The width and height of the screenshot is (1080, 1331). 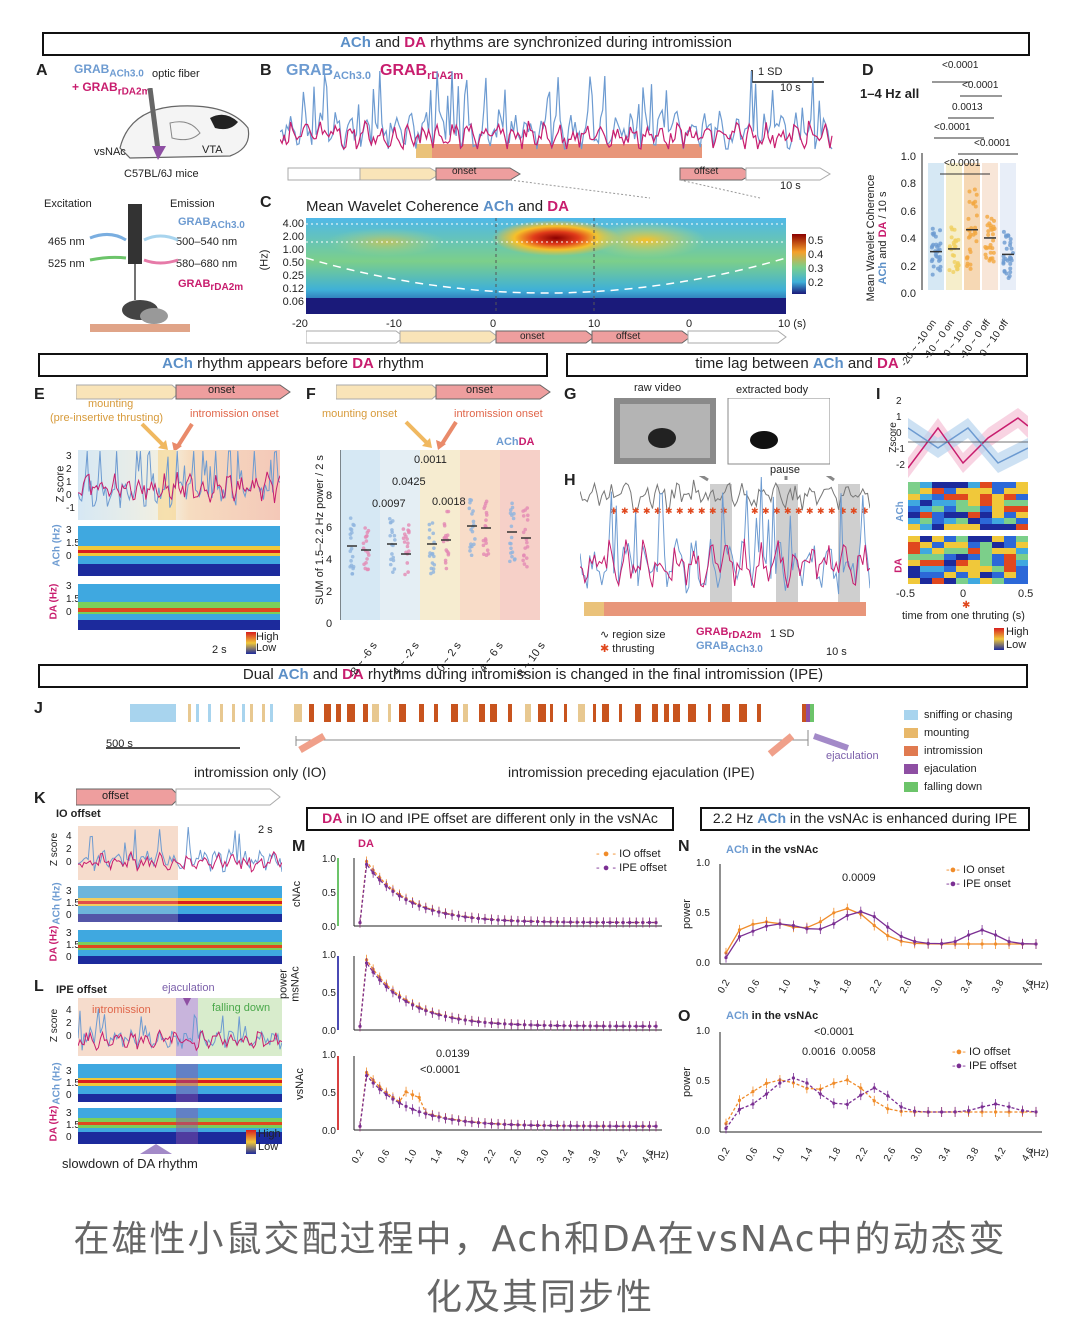 I want to click on arrows-f, so click(x=431, y=435).